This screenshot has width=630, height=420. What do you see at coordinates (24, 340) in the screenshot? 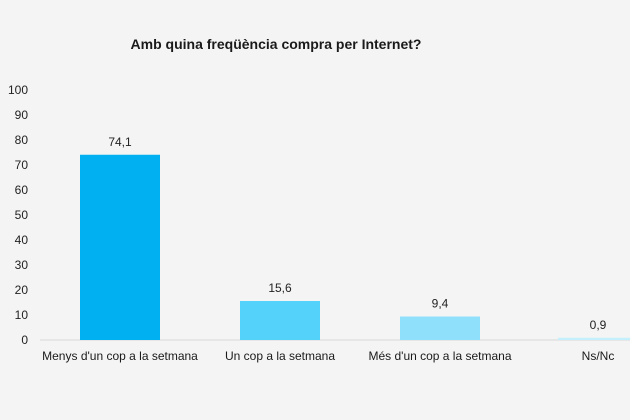
I see `y-tick-label: 0` at bounding box center [24, 340].